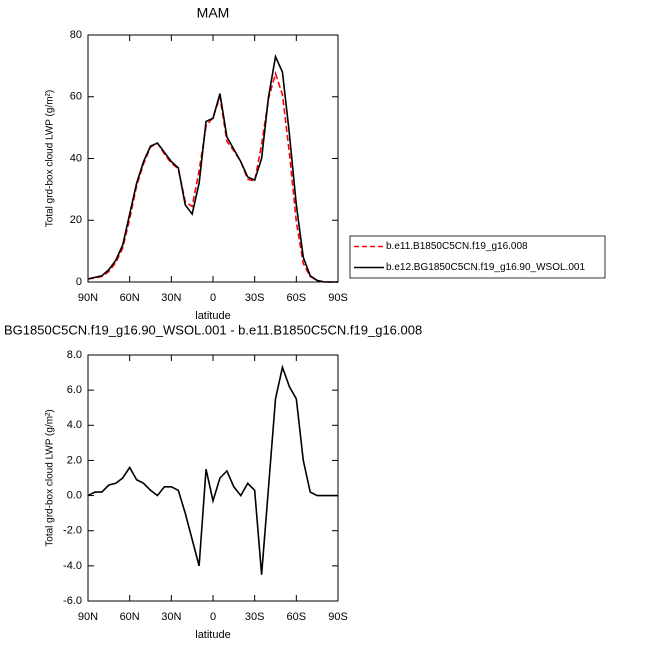 This screenshot has height=649, width=649. What do you see at coordinates (74, 425) in the screenshot?
I see `y-tick-label: 4.0` at bounding box center [74, 425].